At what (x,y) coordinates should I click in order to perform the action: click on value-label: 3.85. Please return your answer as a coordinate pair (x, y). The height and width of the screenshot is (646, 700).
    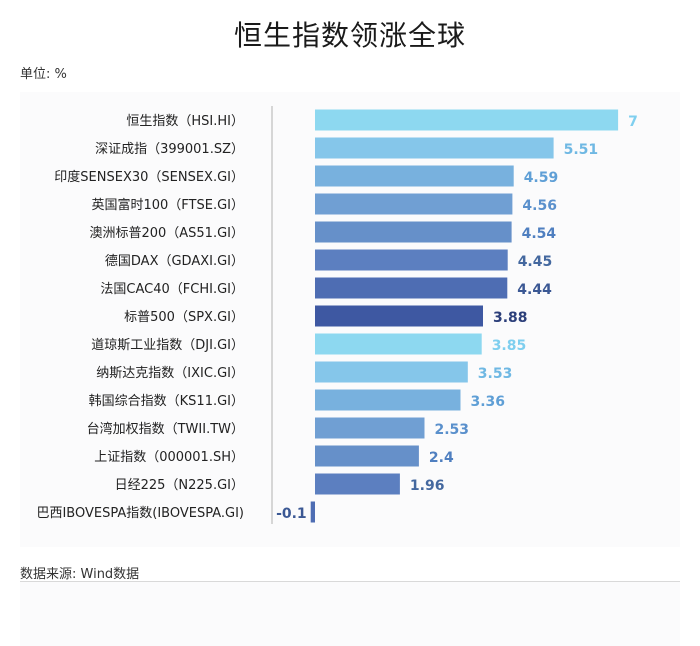
    Looking at the image, I should click on (509, 346).